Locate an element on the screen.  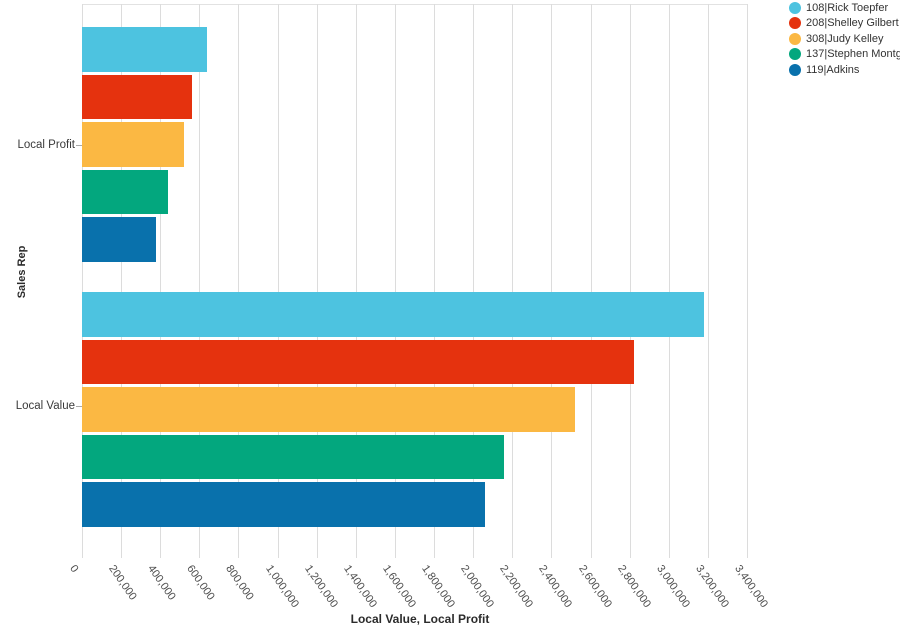
legend-item-2: 308|Judy Kelley is located at coordinates (844, 39).